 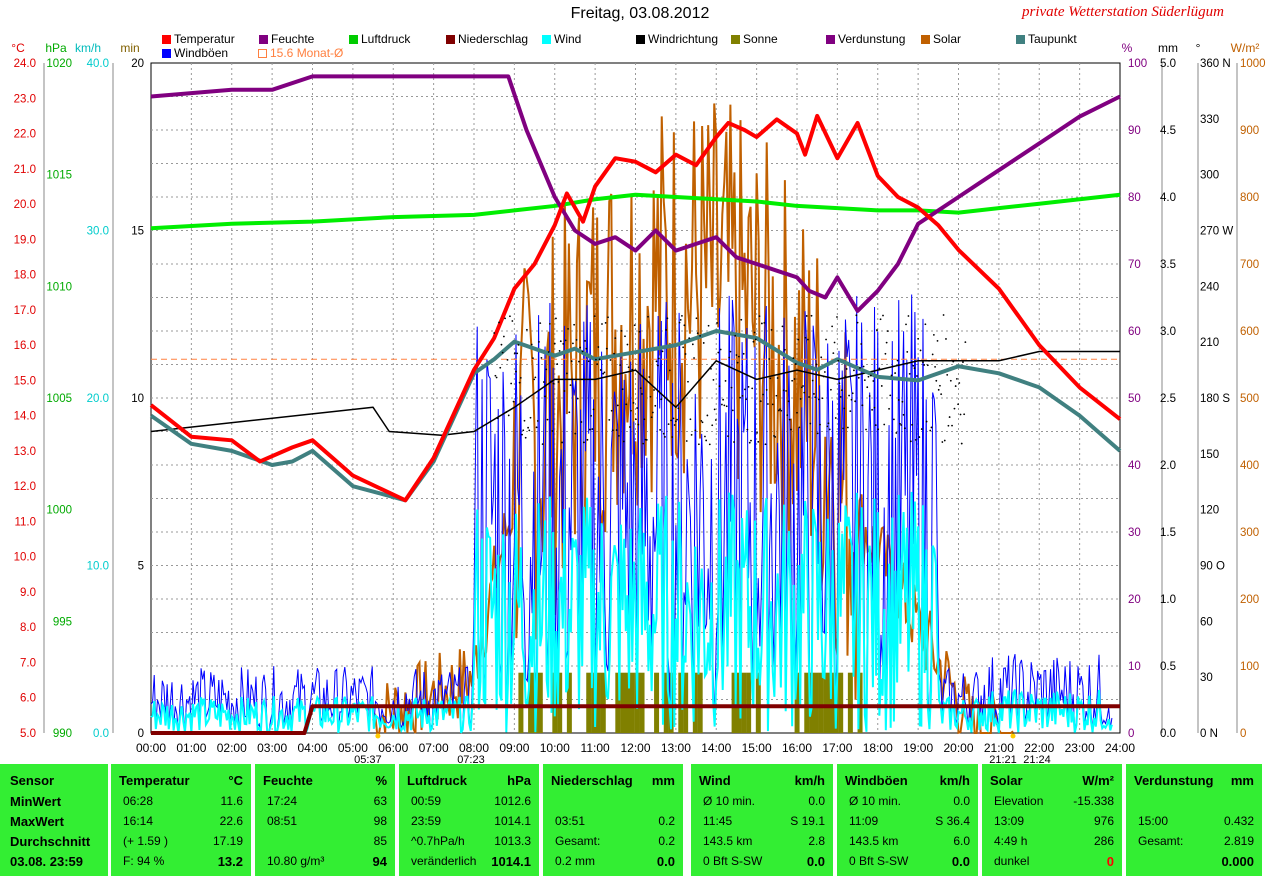 What do you see at coordinates (635, 416) in the screenshot?
I see `series-taupunkt` at bounding box center [635, 416].